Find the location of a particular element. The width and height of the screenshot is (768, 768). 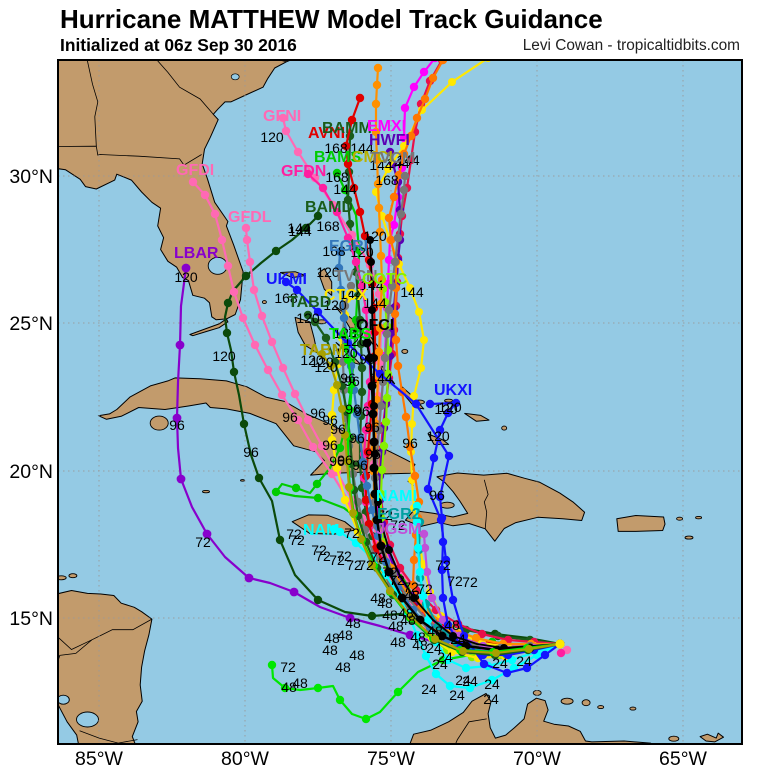

svg-text: CTCX is located at coordinates (346, 295).